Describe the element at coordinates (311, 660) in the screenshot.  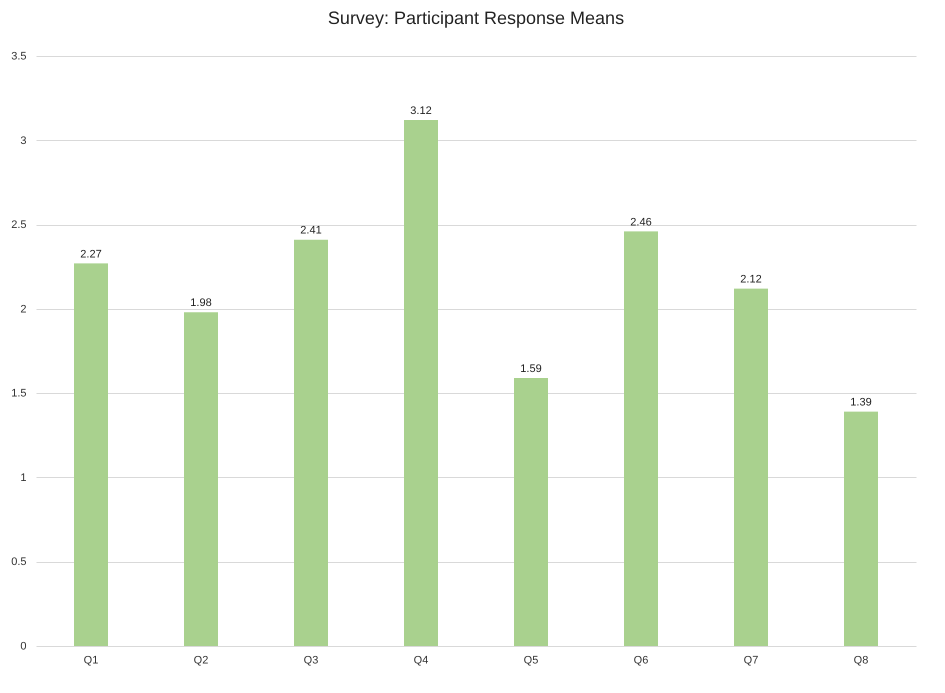
I see `x-tick-label: Q3` at that location.